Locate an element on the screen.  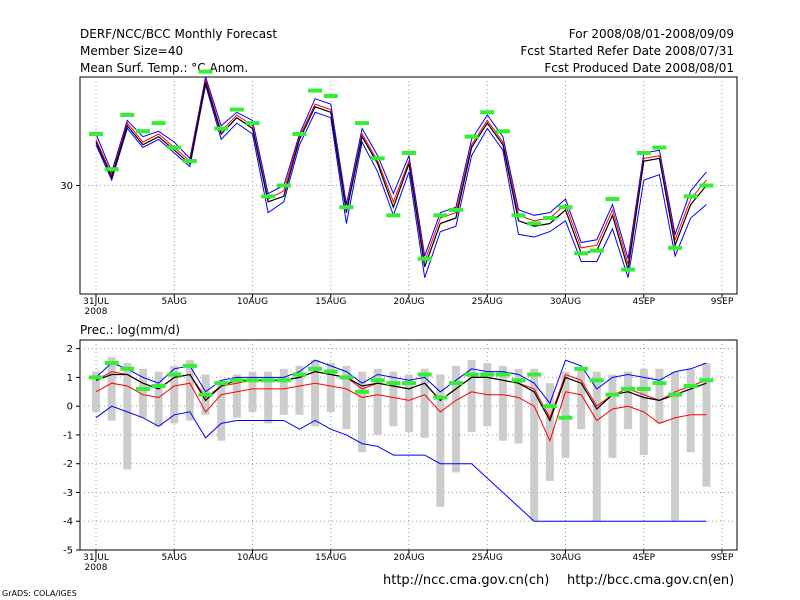
y-tick-label: -2 is located at coordinates (68, 464).